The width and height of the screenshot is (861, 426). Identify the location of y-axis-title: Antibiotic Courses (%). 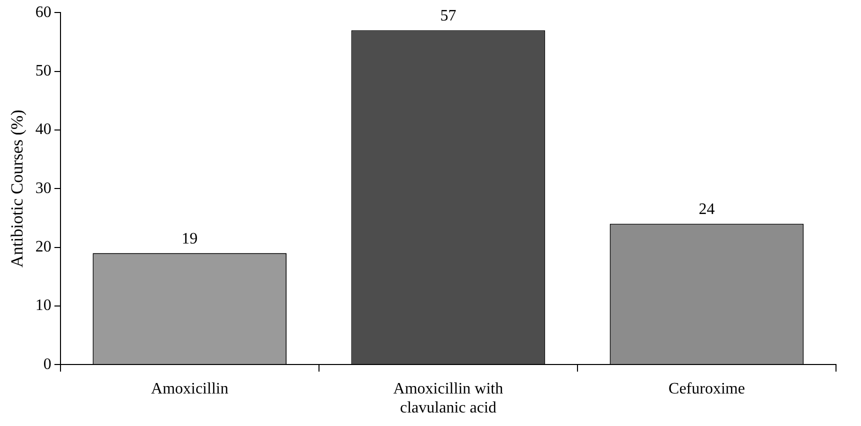
(17, 189).